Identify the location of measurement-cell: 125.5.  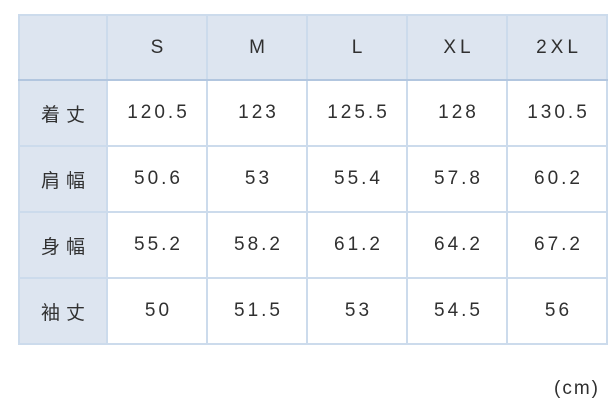
(357, 113).